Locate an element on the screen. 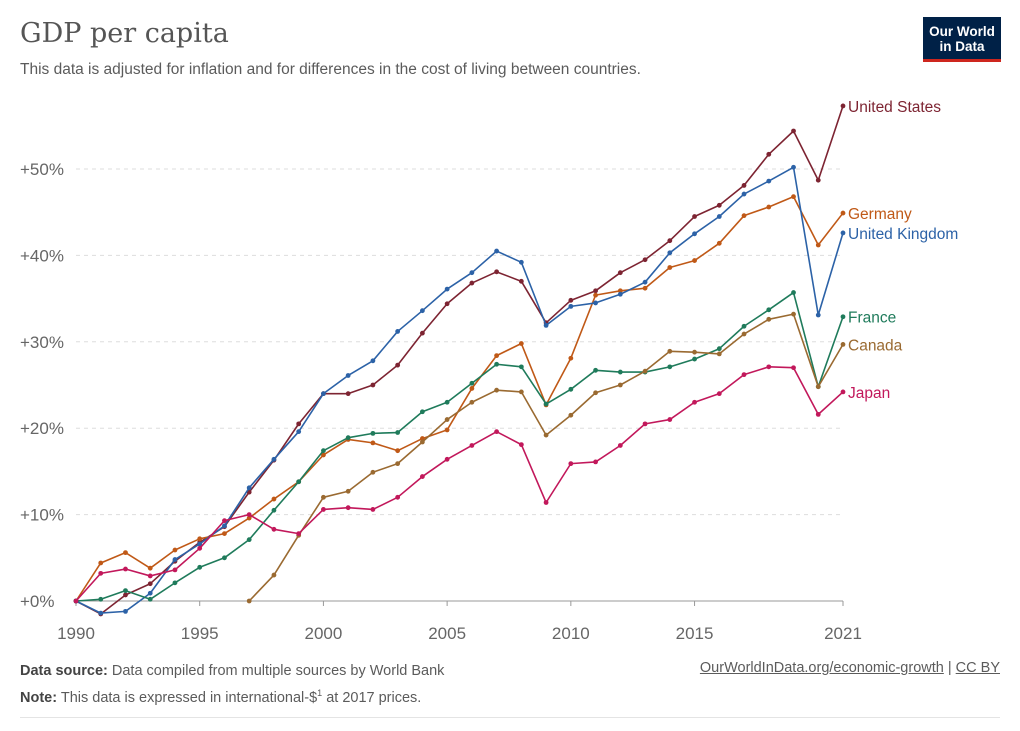  x-tick-label: 1990 is located at coordinates (76, 633).